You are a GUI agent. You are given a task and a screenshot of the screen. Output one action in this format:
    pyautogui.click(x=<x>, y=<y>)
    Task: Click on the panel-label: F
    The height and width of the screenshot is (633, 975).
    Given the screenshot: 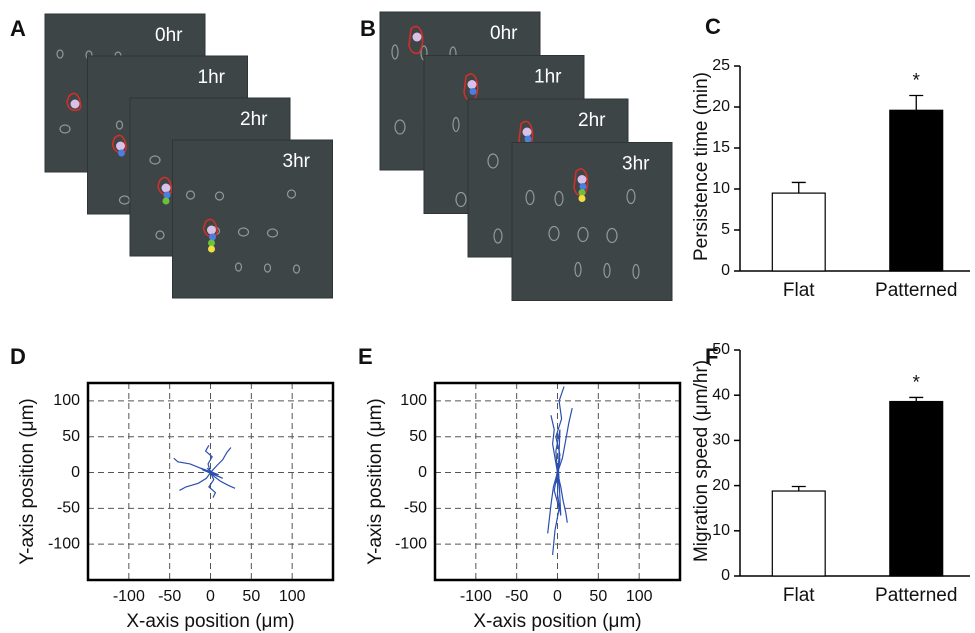 What is the action you would take?
    pyautogui.click(x=711, y=356)
    